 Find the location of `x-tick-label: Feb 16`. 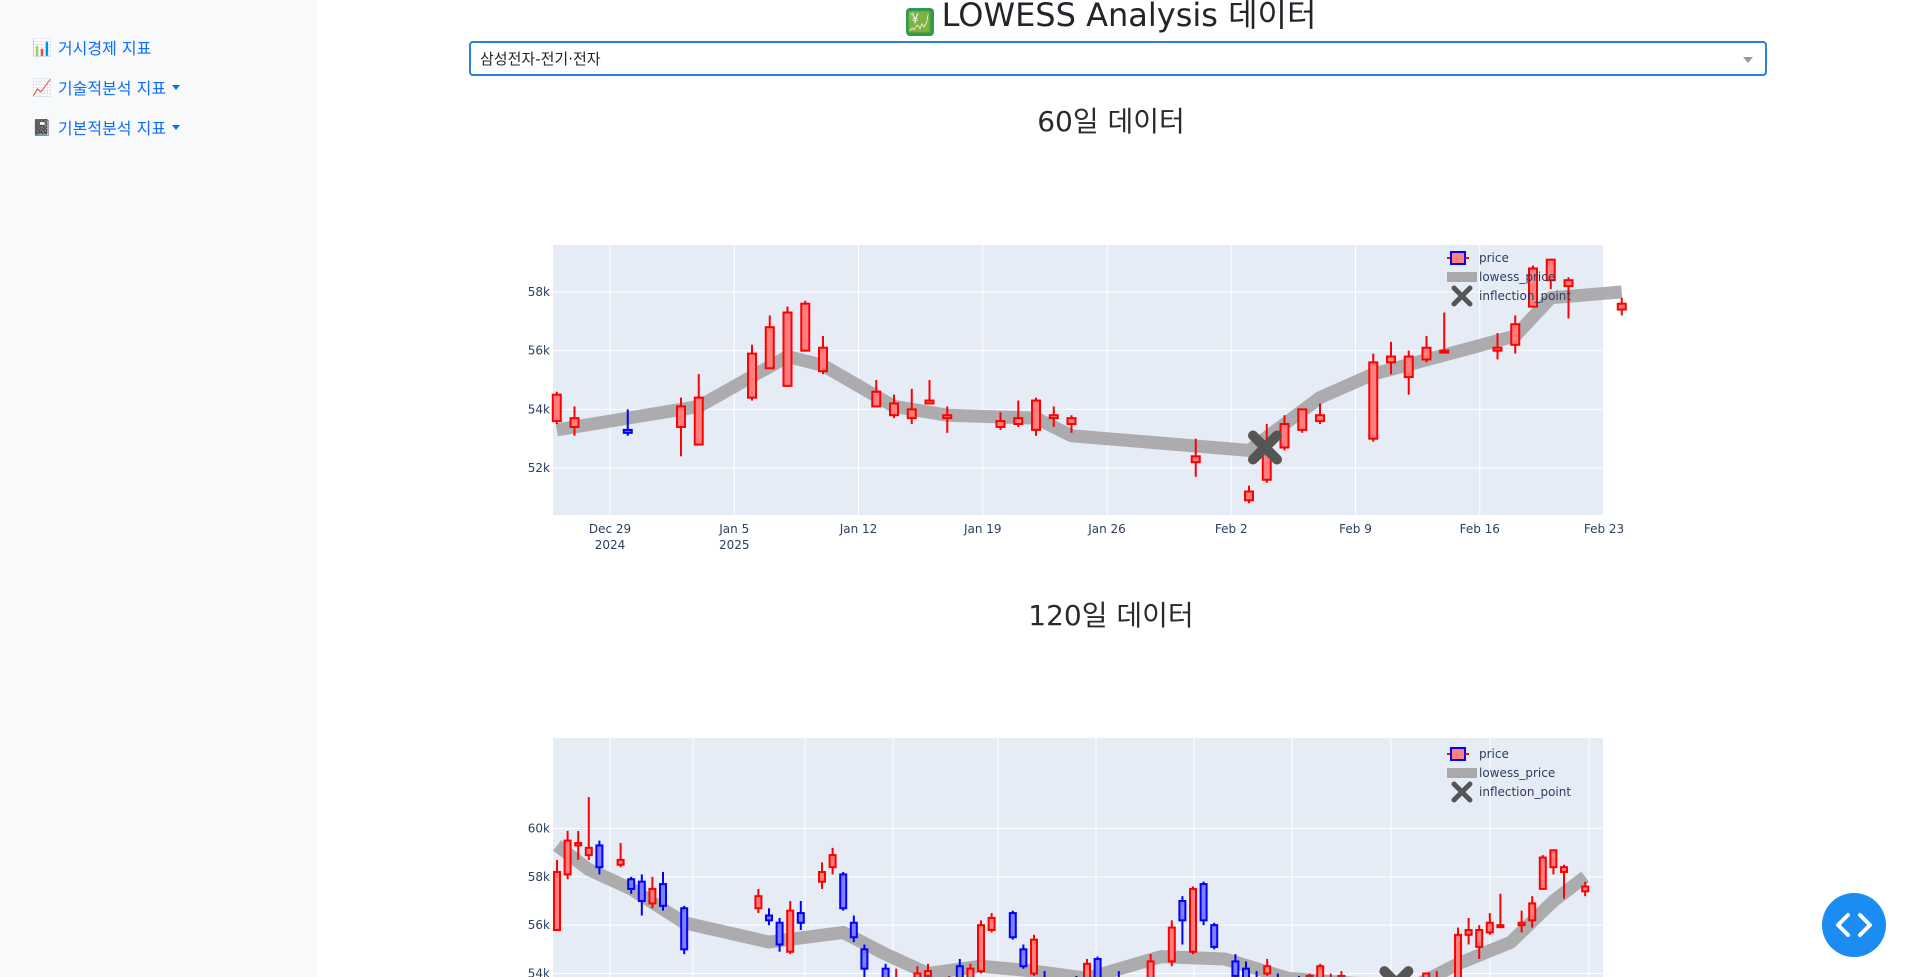

x-tick-label: Feb 16 is located at coordinates (1480, 529).